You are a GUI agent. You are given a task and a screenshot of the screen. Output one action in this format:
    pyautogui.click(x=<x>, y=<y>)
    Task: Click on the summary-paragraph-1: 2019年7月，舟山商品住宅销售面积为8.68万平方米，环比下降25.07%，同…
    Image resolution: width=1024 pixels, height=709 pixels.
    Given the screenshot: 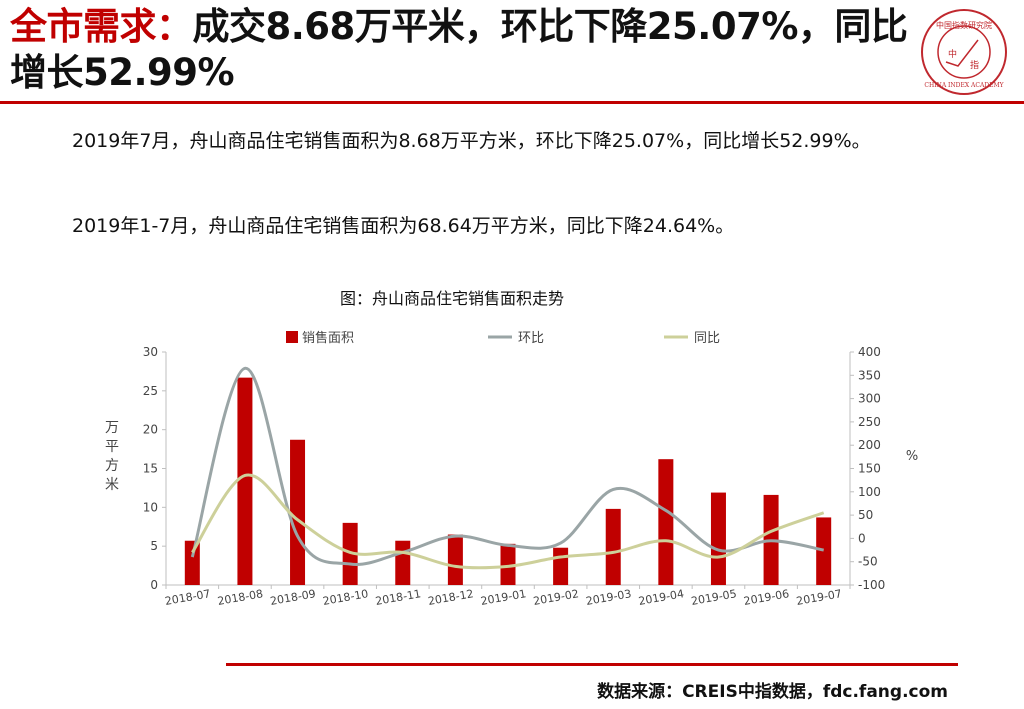 What is the action you would take?
    pyautogui.click(x=471, y=141)
    